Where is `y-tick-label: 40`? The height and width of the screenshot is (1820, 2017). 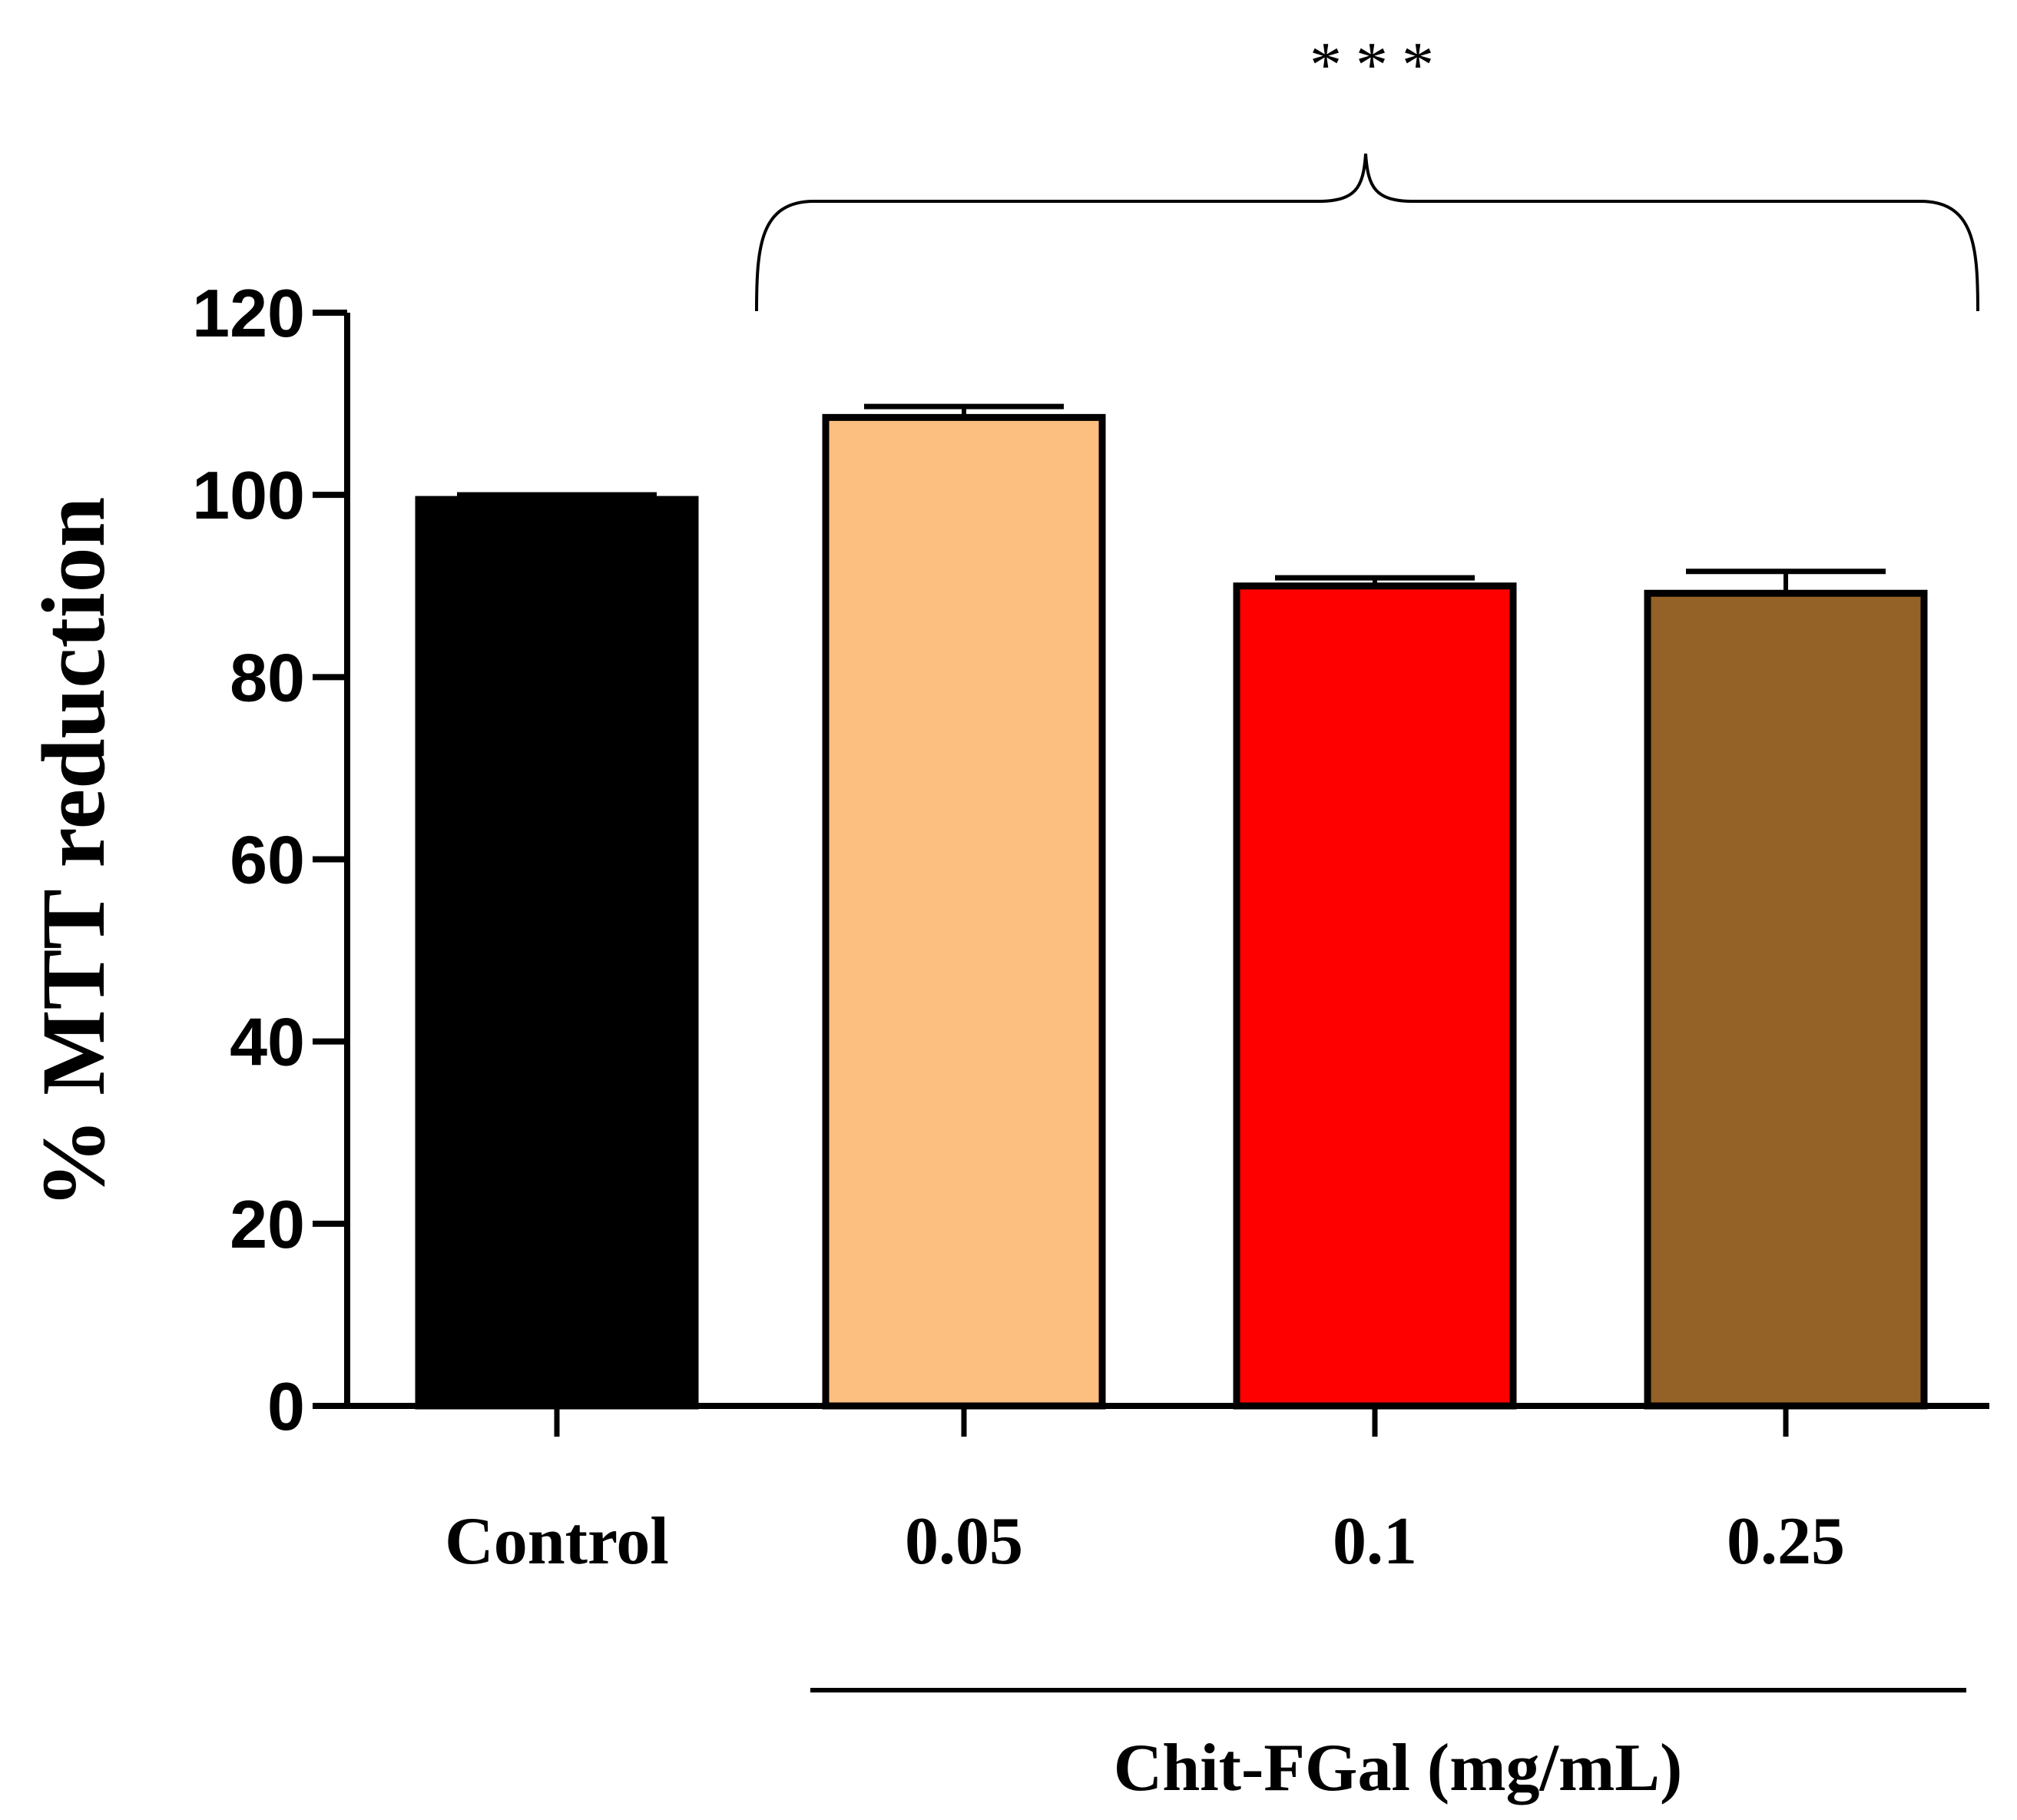
y-tick-label: 40 is located at coordinates (267, 1042).